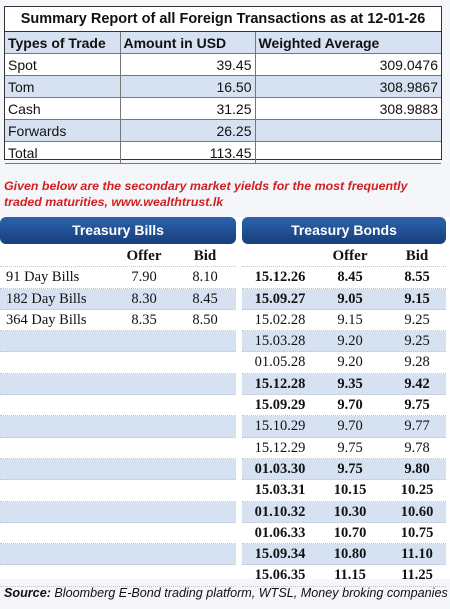 Image resolution: width=450 pixels, height=609 pixels. I want to click on bill-name: 182 Day Bills, so click(46, 298).